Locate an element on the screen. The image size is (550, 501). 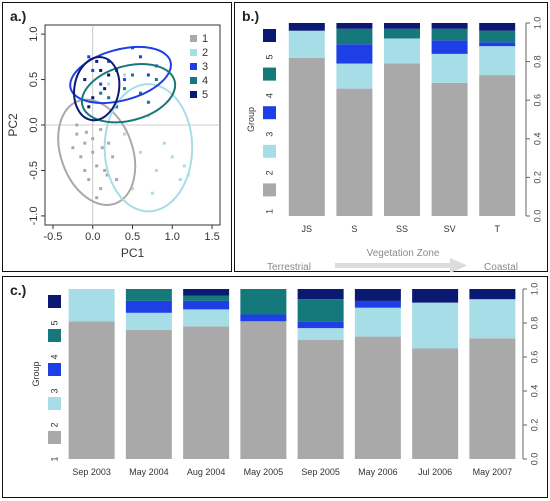
x-tick-label: 1.0 is located at coordinates (172, 237).